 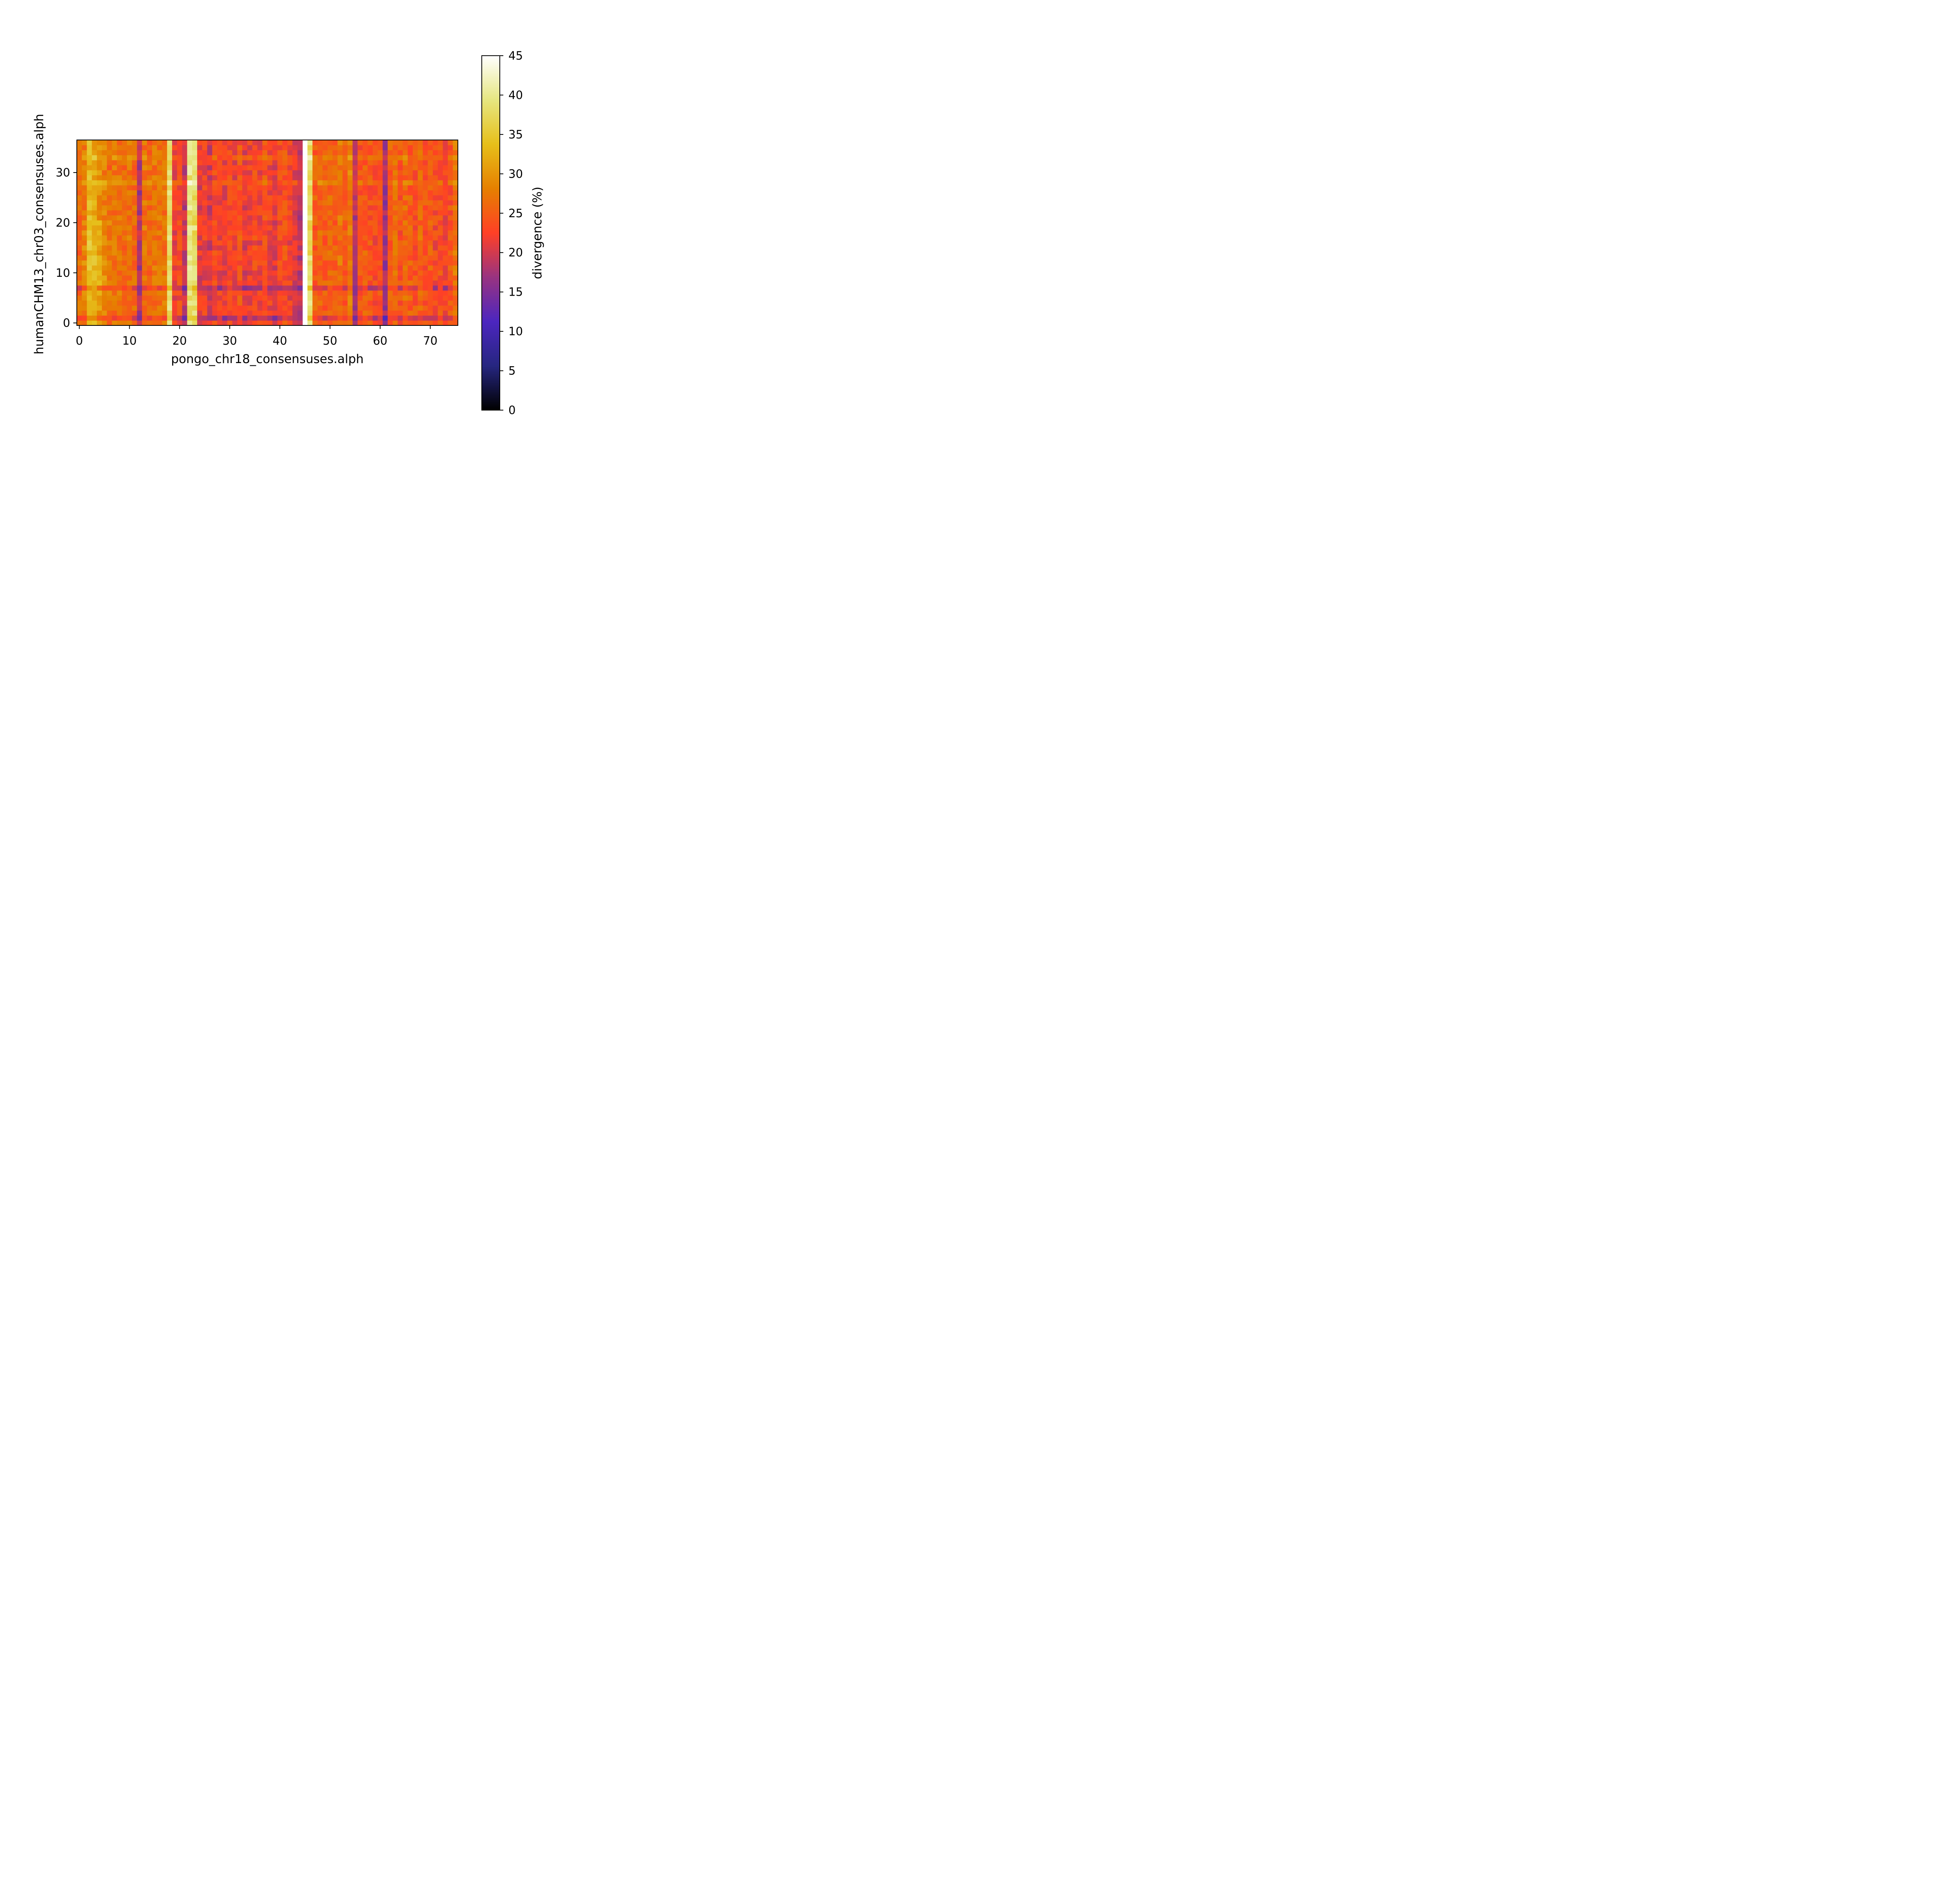 I want to click on heatmap-cells, so click(x=267, y=233).